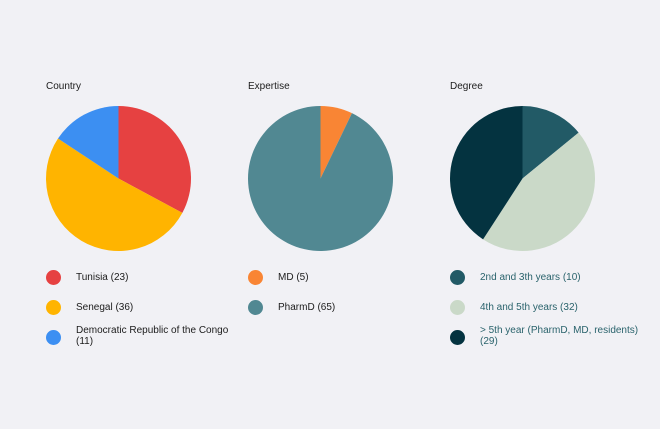 This screenshot has height=429, width=660. I want to click on legend-label: Democratic Republic of the Congo (11), so click(152, 336).